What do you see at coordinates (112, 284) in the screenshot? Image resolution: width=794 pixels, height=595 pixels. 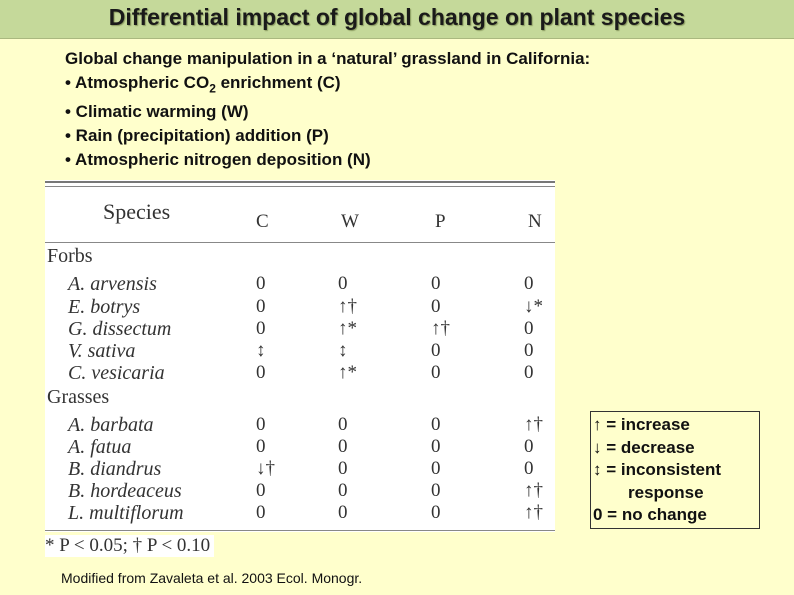 I see `species-name: A. arvensis` at bounding box center [112, 284].